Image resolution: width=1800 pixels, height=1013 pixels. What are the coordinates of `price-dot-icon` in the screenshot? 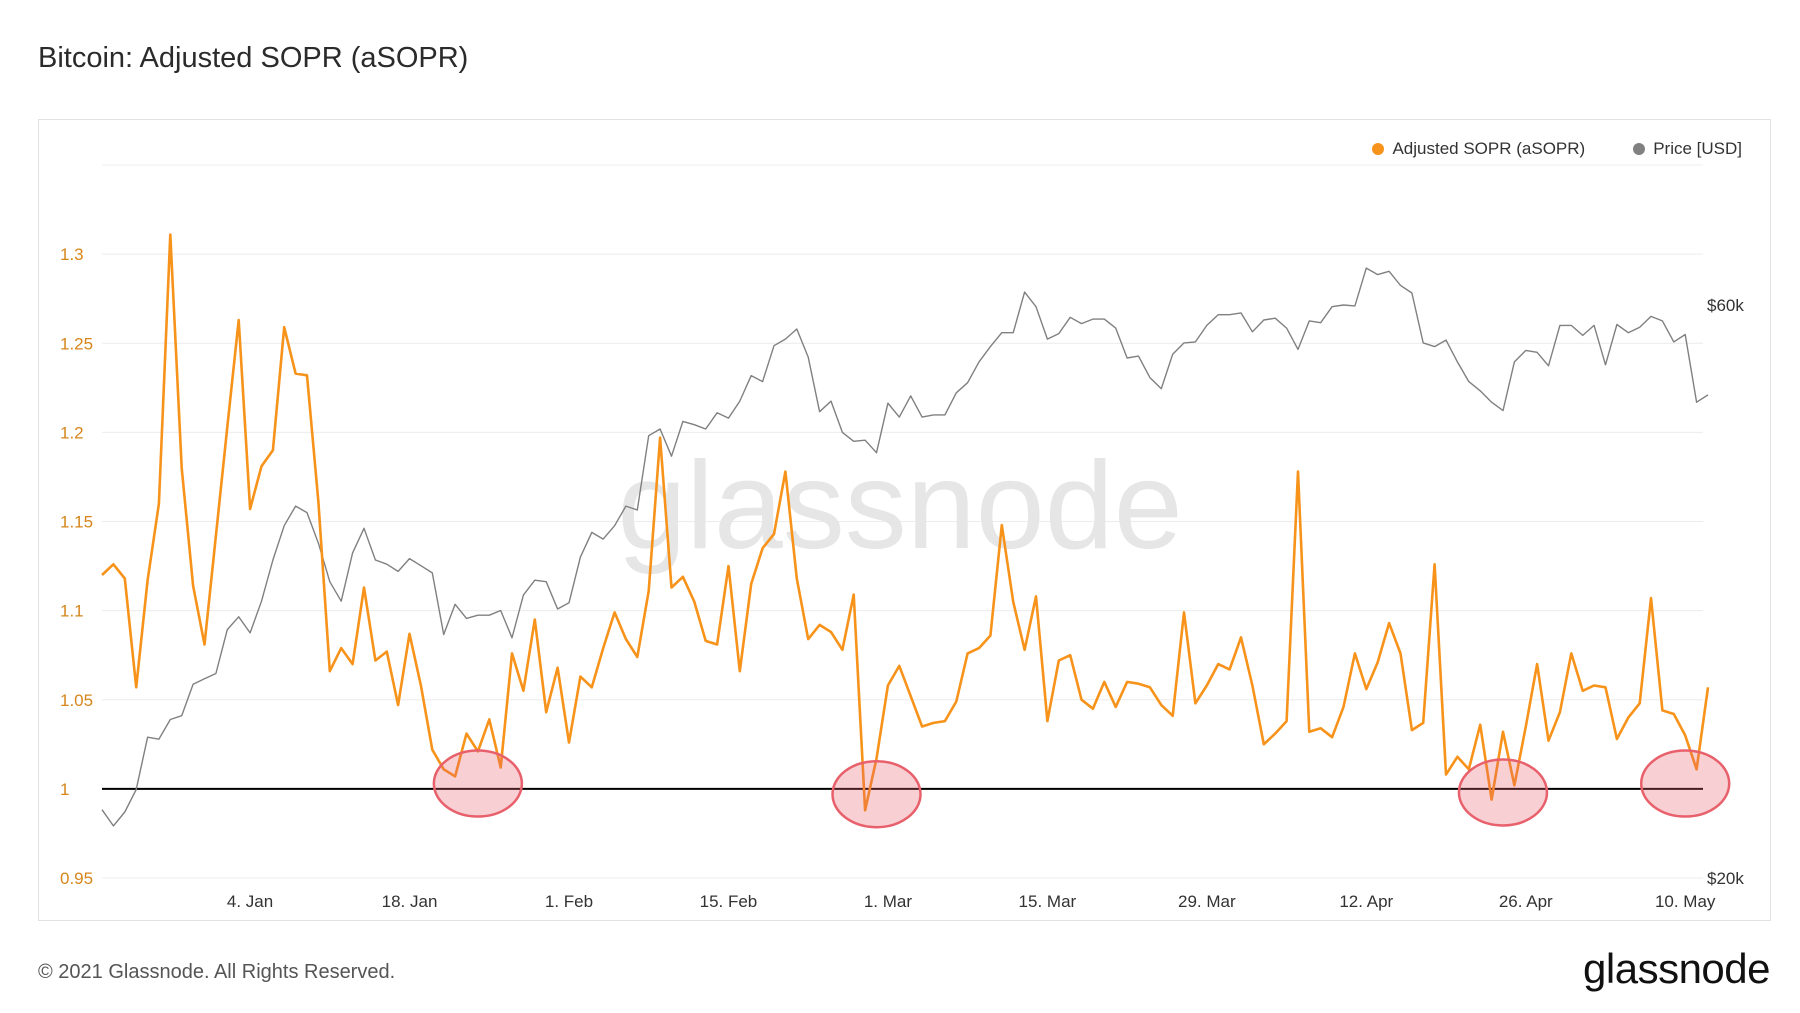 It's located at (1639, 149).